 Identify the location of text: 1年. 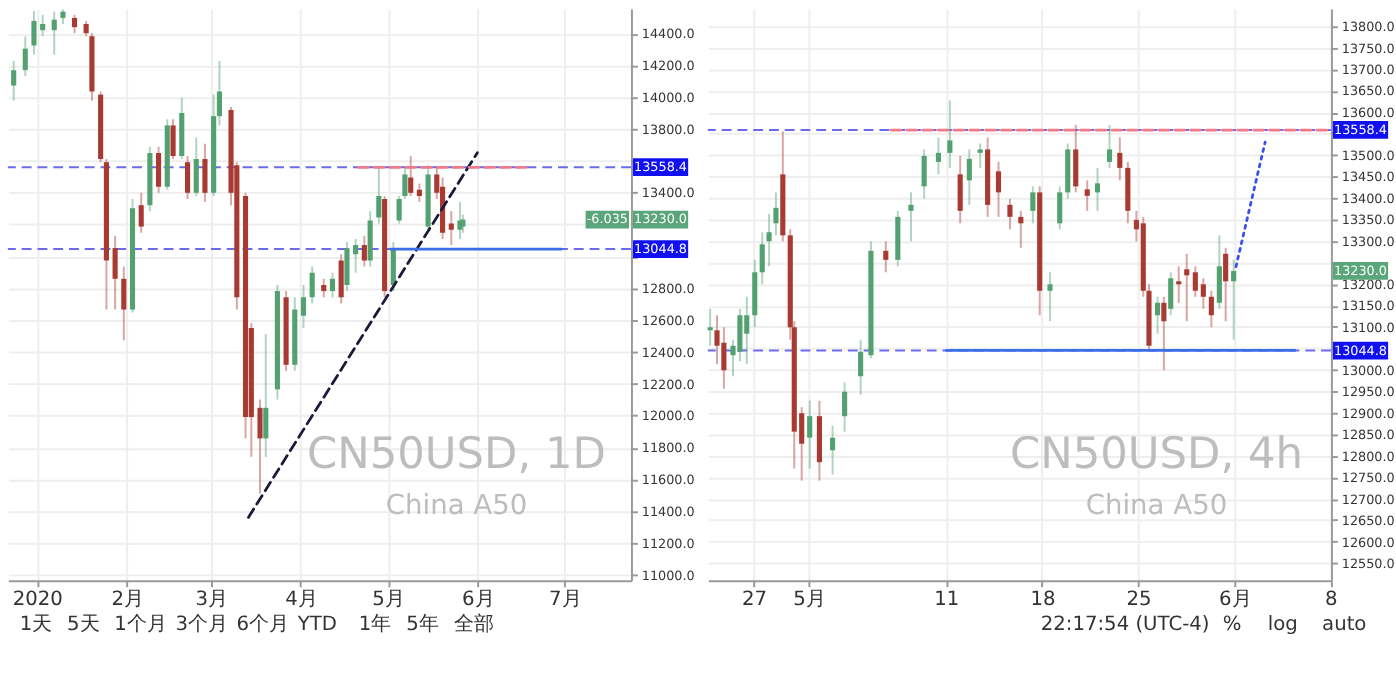
(375, 623).